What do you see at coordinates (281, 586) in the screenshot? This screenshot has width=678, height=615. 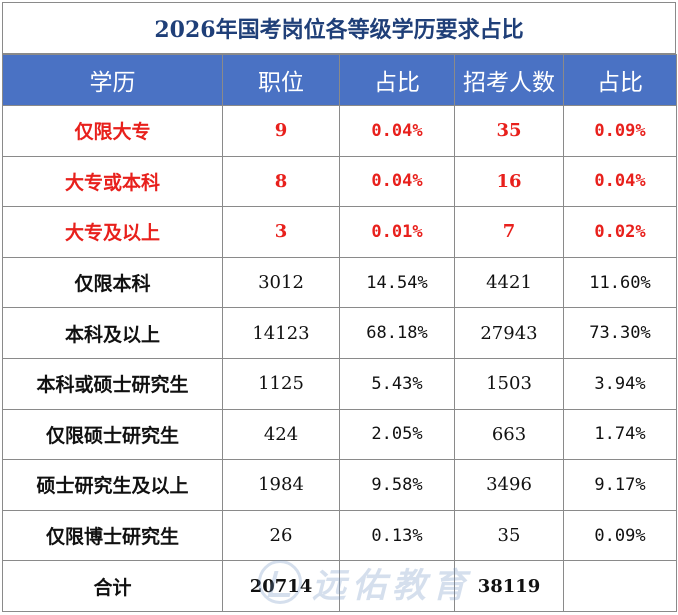 I see `total-positions: 20714` at bounding box center [281, 586].